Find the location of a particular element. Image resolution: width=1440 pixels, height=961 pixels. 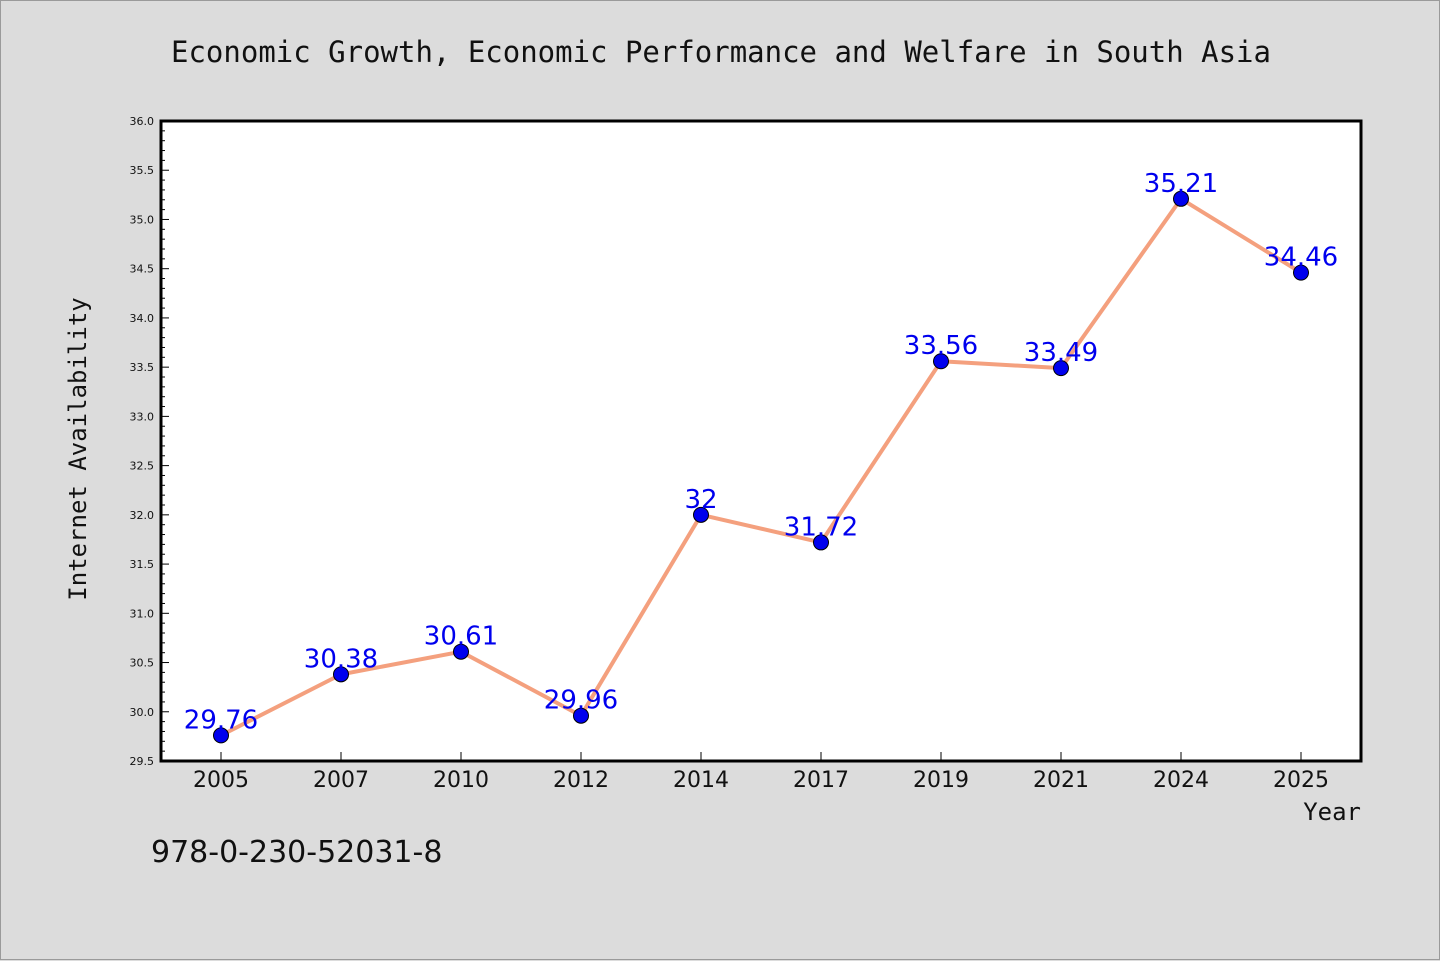

data-label: 29.96 is located at coordinates (581, 701).